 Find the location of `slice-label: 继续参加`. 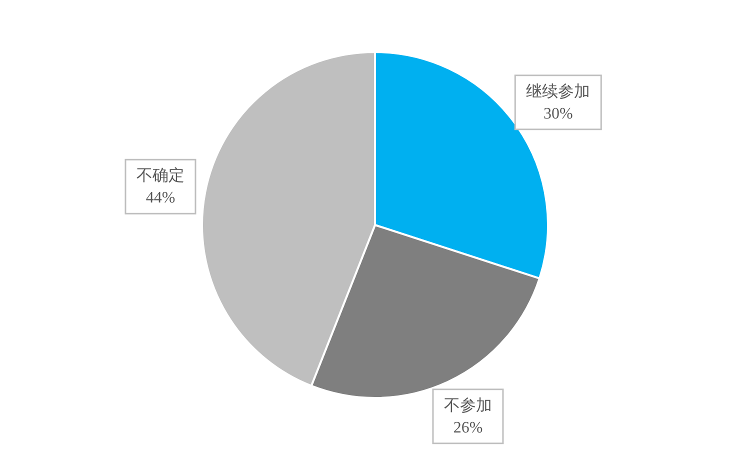

slice-label: 继续参加 is located at coordinates (558, 91).